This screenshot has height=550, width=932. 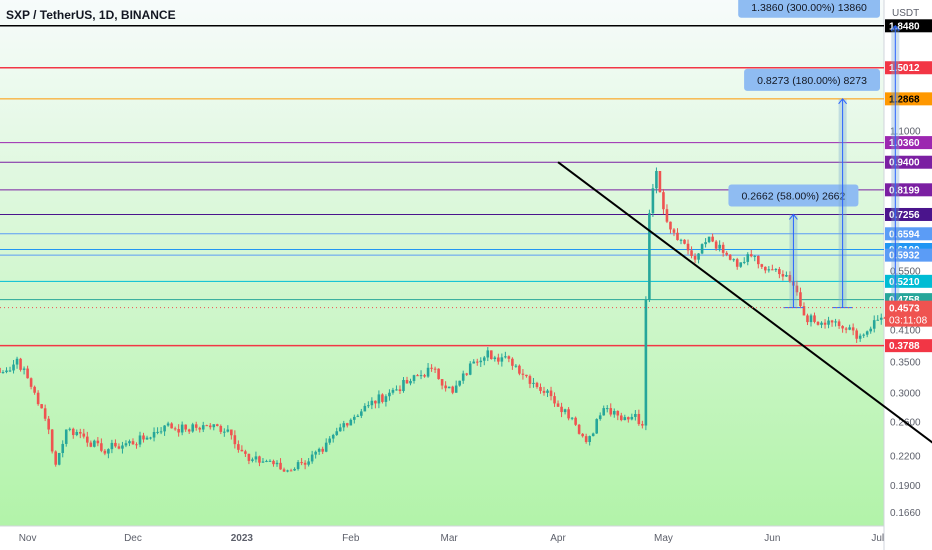 What do you see at coordinates (809, 8) in the screenshot?
I see `target-label-text: 1.3860 (300.00%) 13860` at bounding box center [809, 8].